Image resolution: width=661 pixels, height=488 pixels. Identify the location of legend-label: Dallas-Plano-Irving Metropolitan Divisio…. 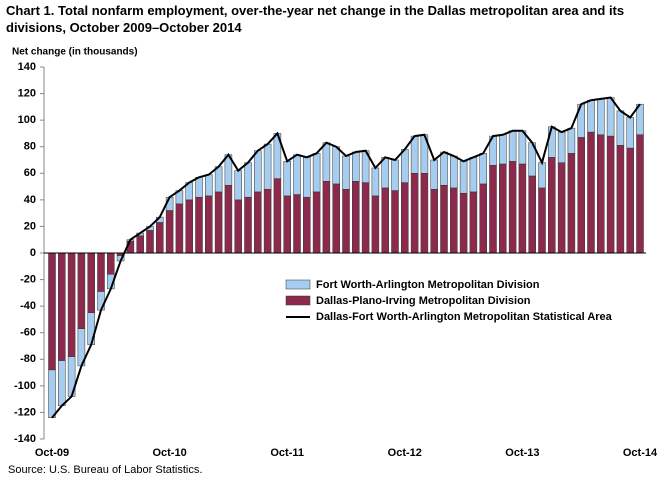
(423, 301).